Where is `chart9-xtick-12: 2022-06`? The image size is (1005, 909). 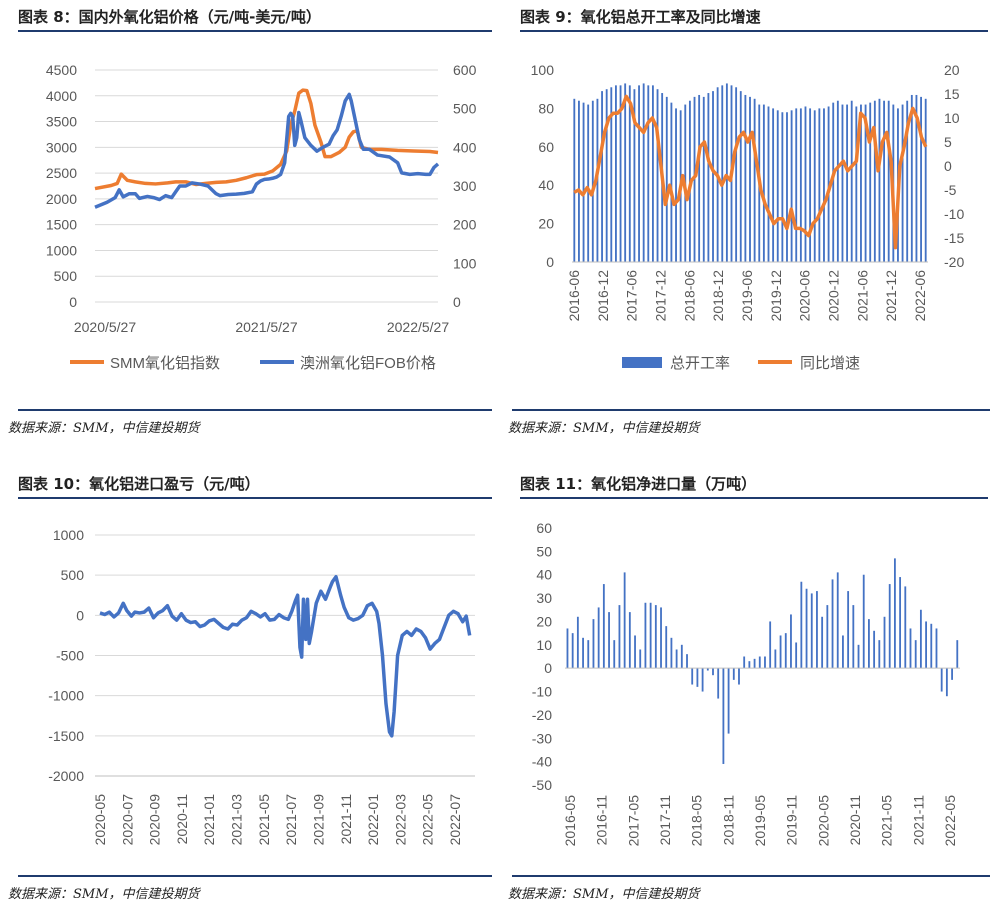 chart9-xtick-12: 2022-06 is located at coordinates (920, 296).